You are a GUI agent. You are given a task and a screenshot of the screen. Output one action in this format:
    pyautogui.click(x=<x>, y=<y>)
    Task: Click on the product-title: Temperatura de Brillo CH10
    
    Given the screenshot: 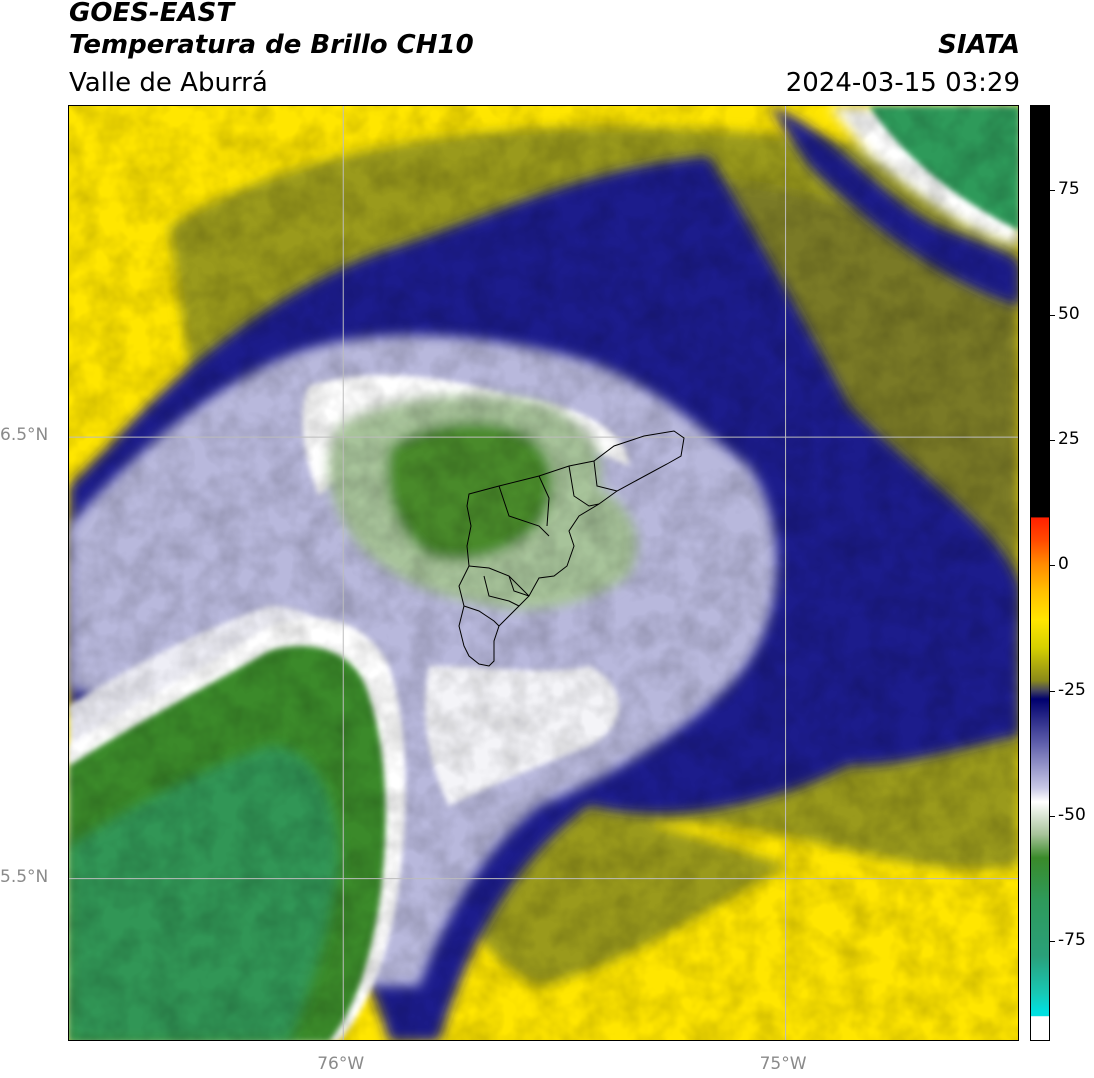 What is the action you would take?
    pyautogui.click(x=271, y=45)
    